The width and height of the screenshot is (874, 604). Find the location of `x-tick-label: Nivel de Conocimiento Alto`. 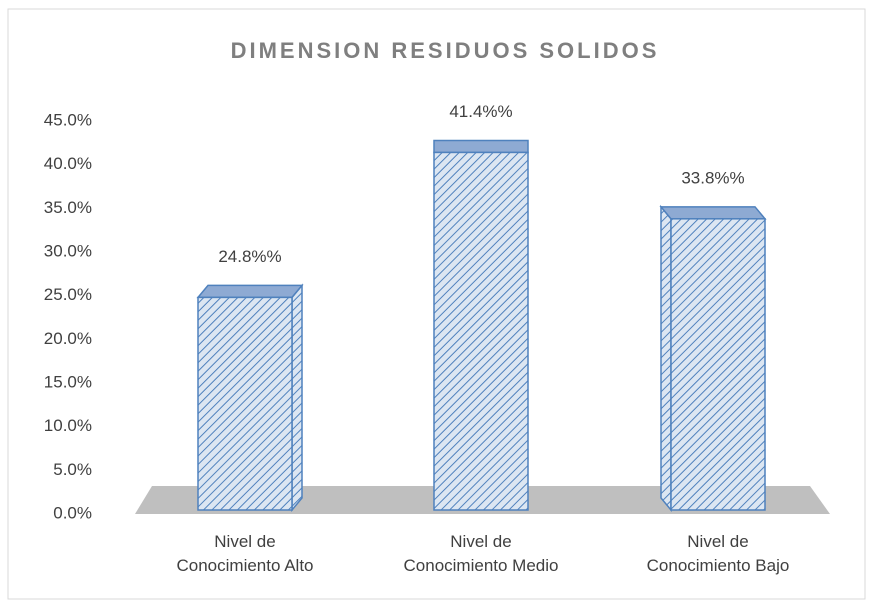

x-tick-label: Nivel de Conocimiento Alto is located at coordinates (245, 553).